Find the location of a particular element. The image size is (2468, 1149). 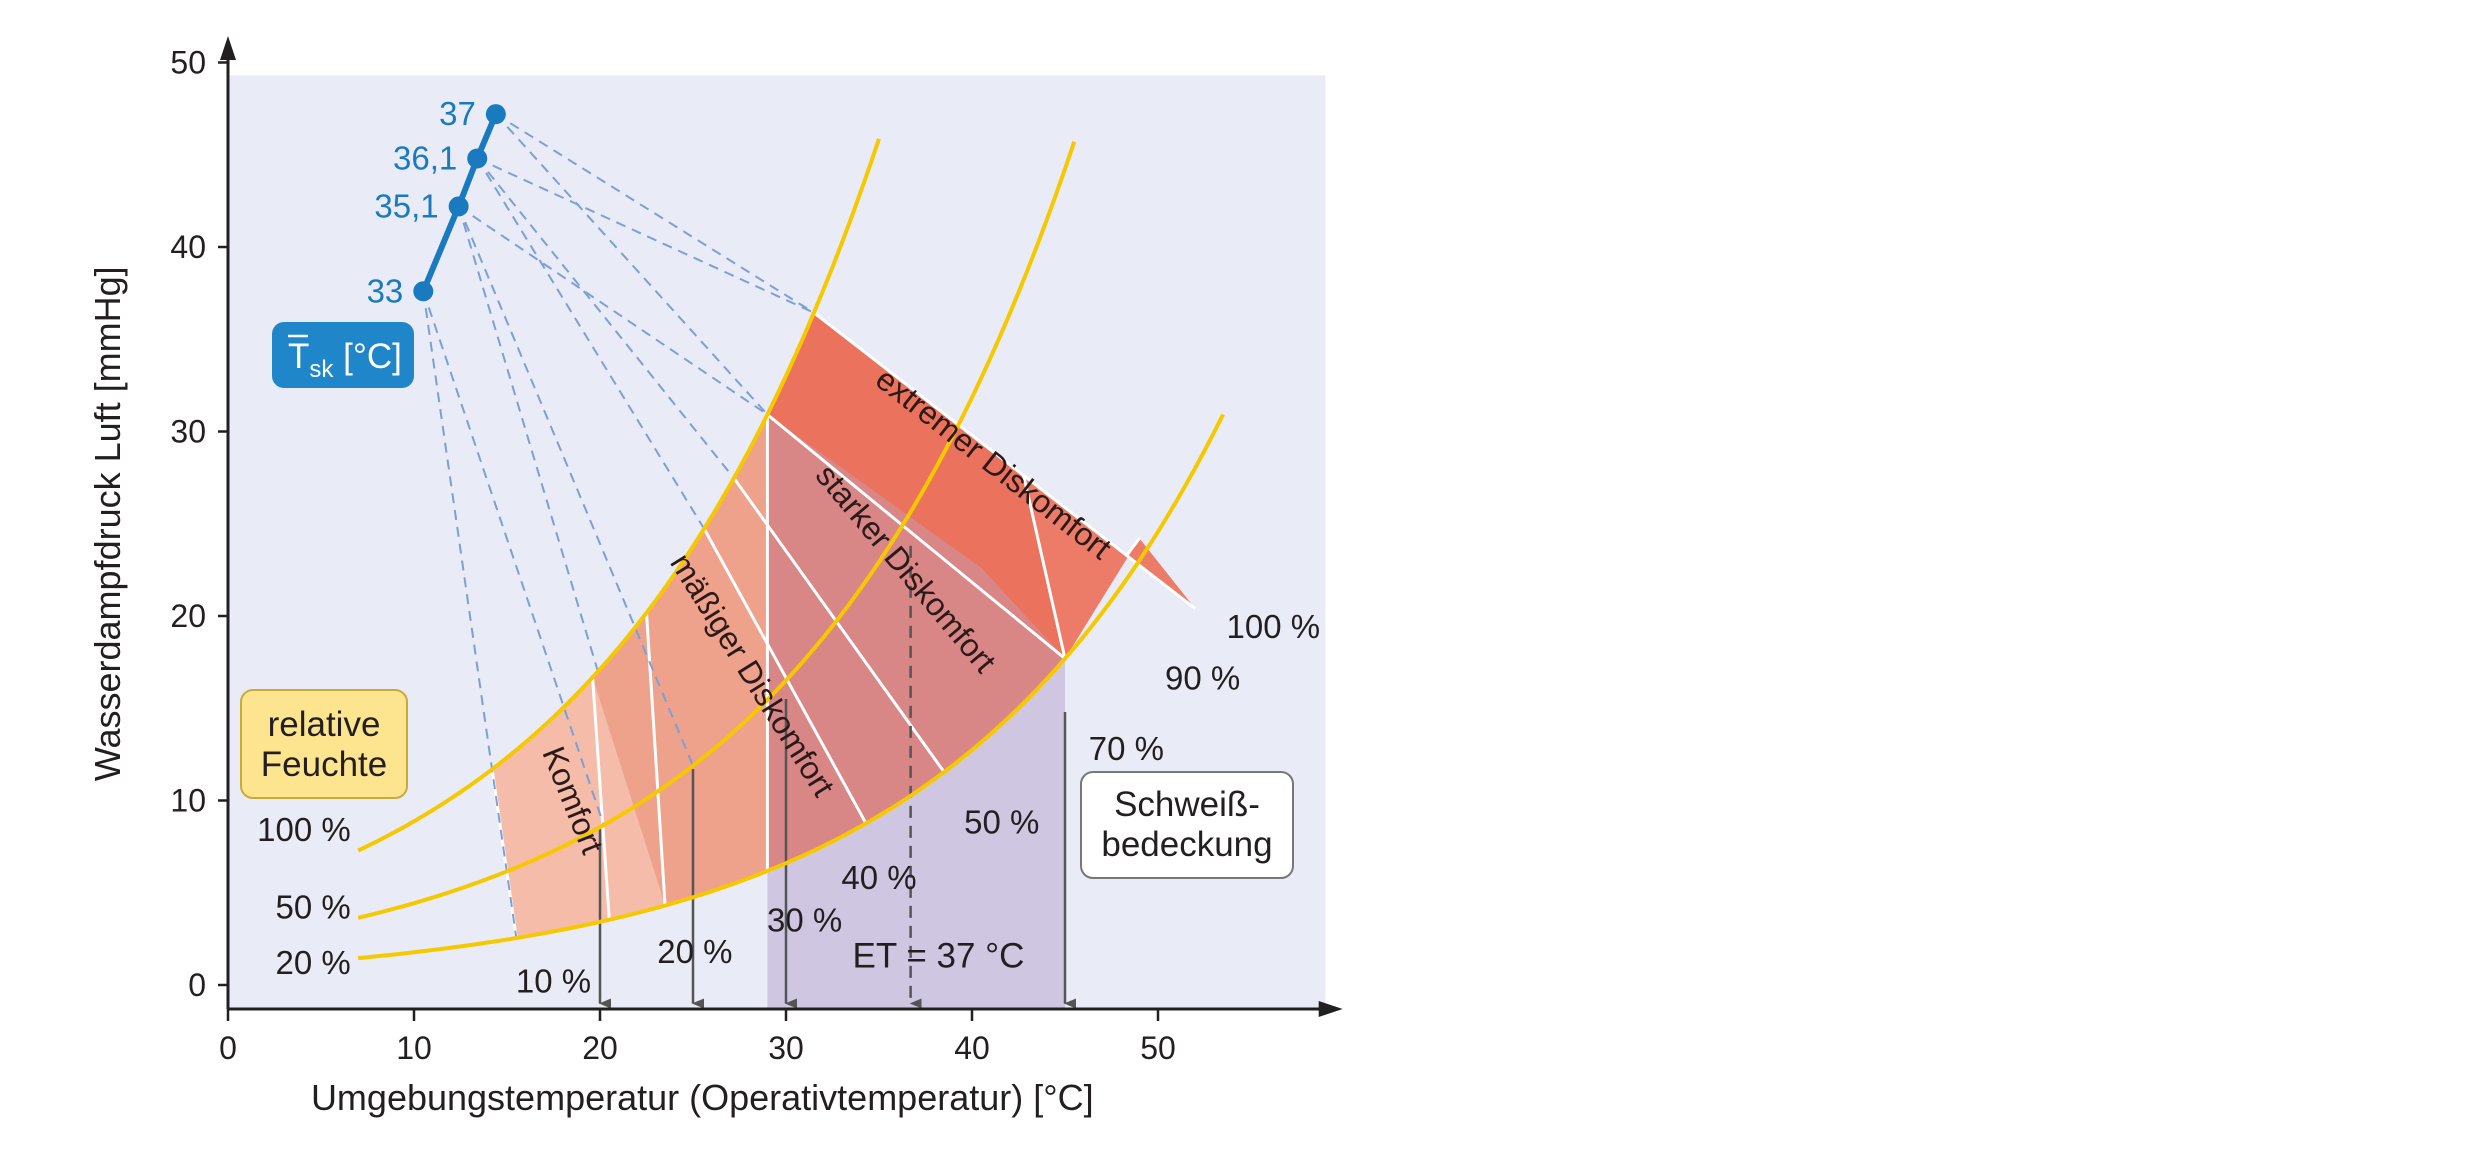

sweat-label-7: 100 % is located at coordinates (1274, 626).